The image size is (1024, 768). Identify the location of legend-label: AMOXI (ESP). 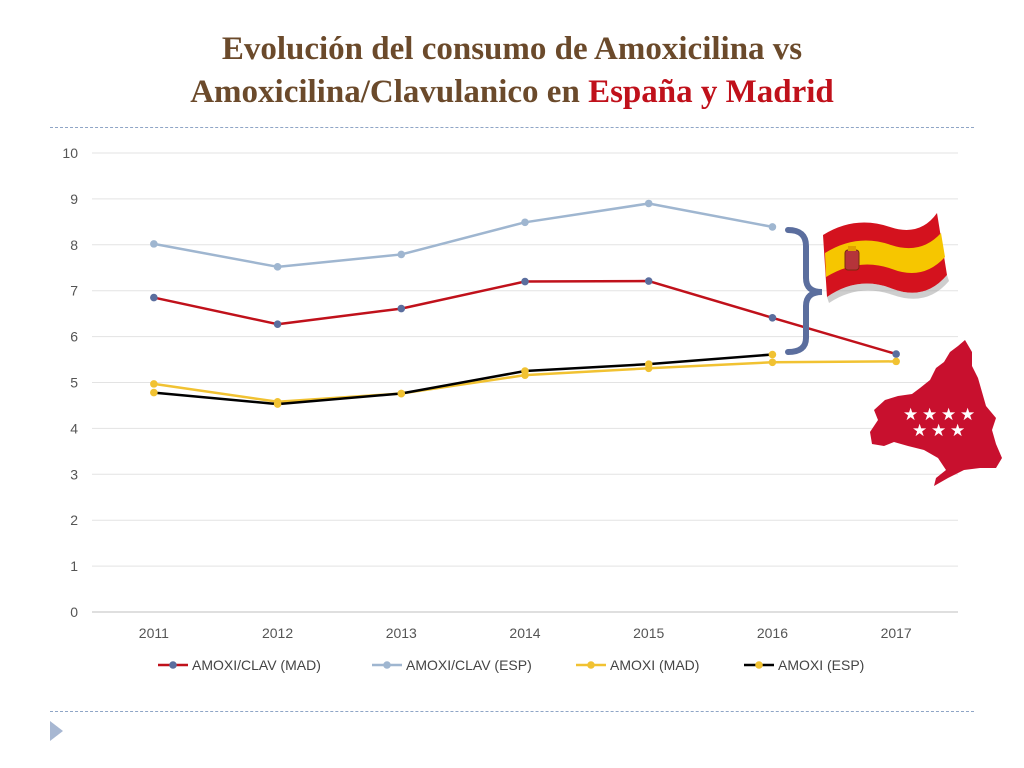
(821, 665).